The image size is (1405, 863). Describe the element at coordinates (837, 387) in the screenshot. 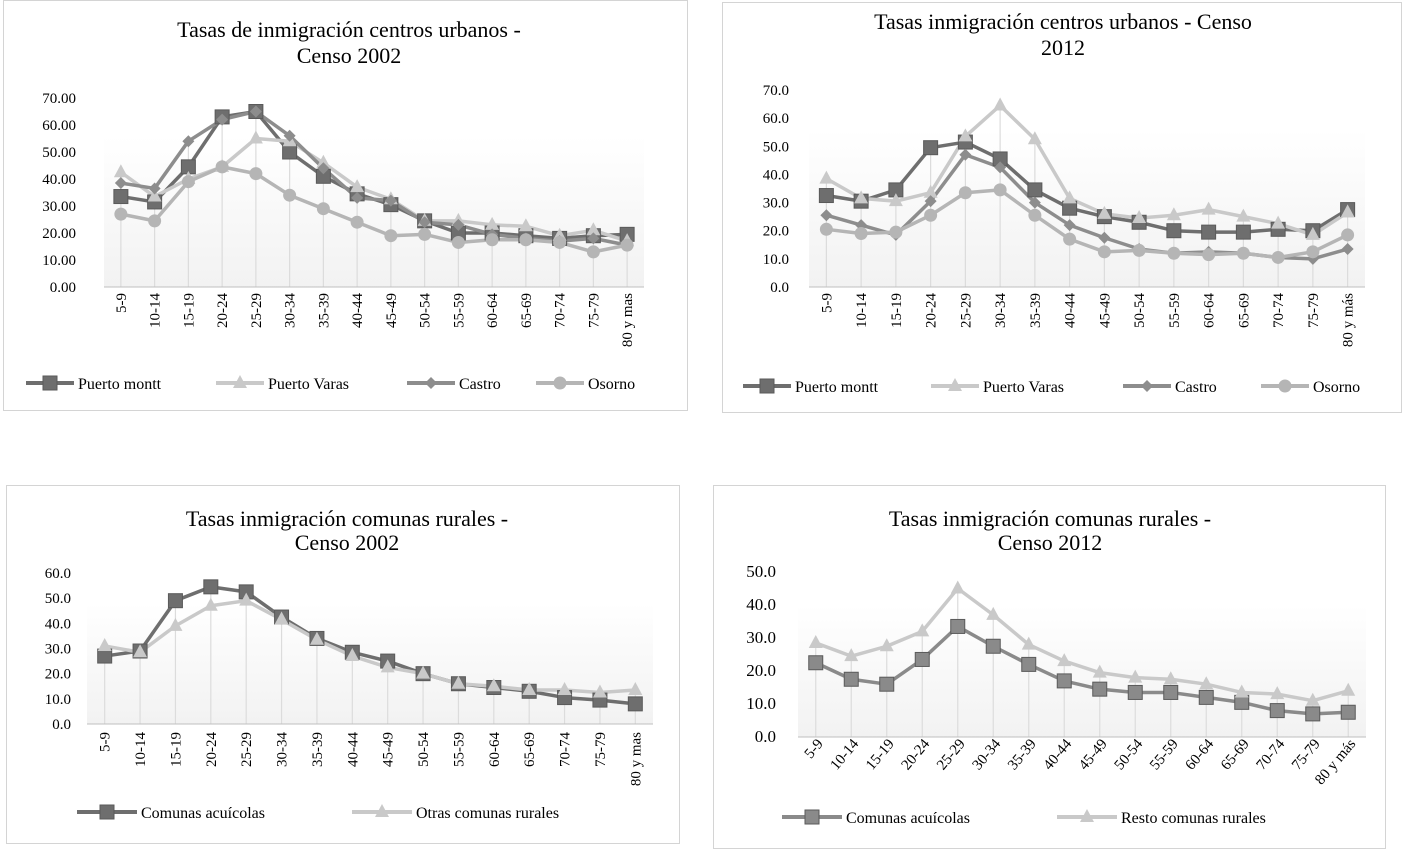

I see `legend-label-1: Puerto montt` at that location.